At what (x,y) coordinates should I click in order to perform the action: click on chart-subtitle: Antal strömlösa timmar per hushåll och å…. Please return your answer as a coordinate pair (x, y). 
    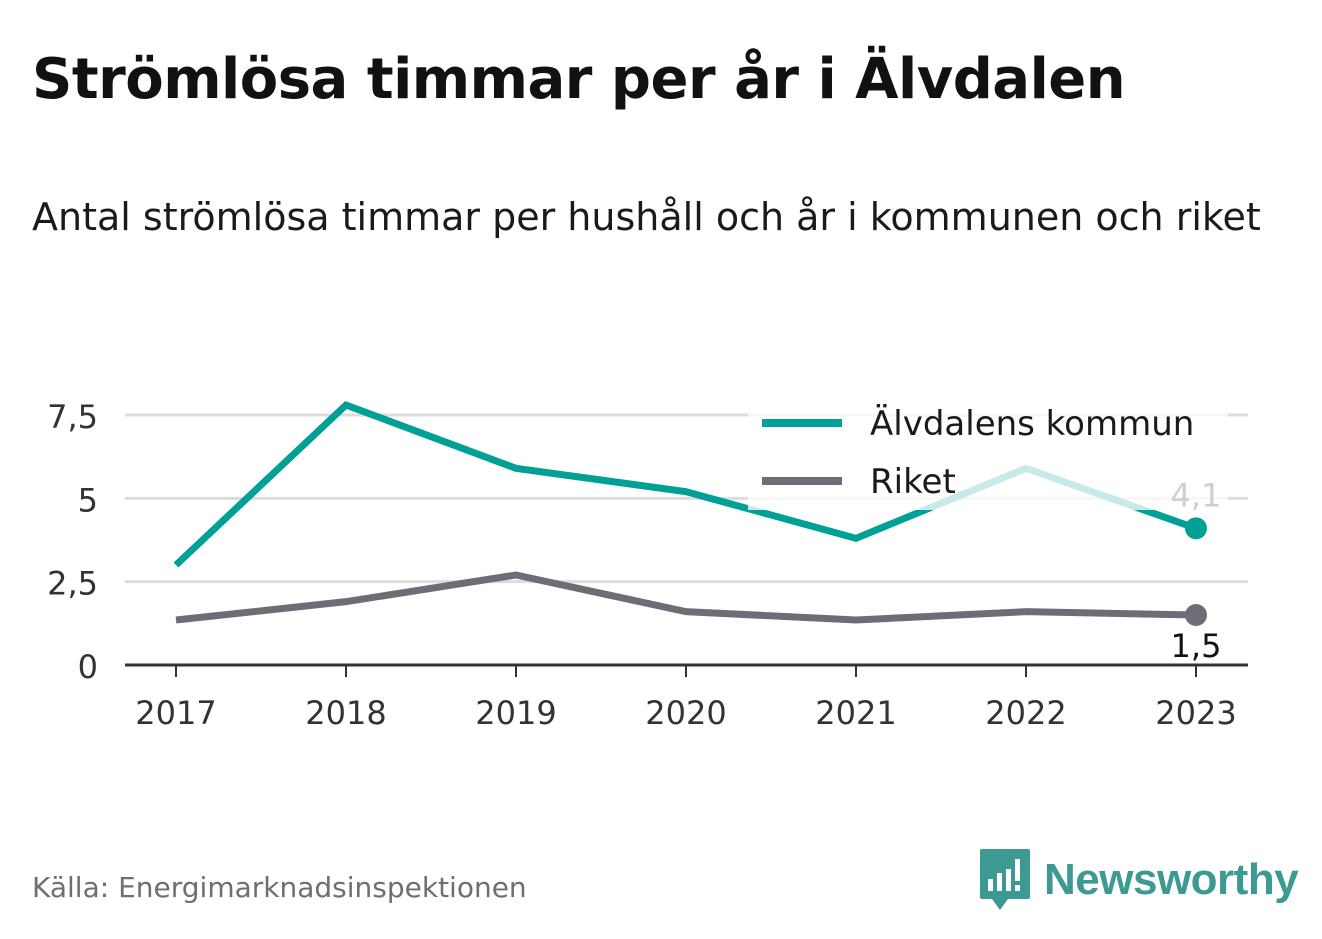
    Looking at the image, I should click on (646, 217).